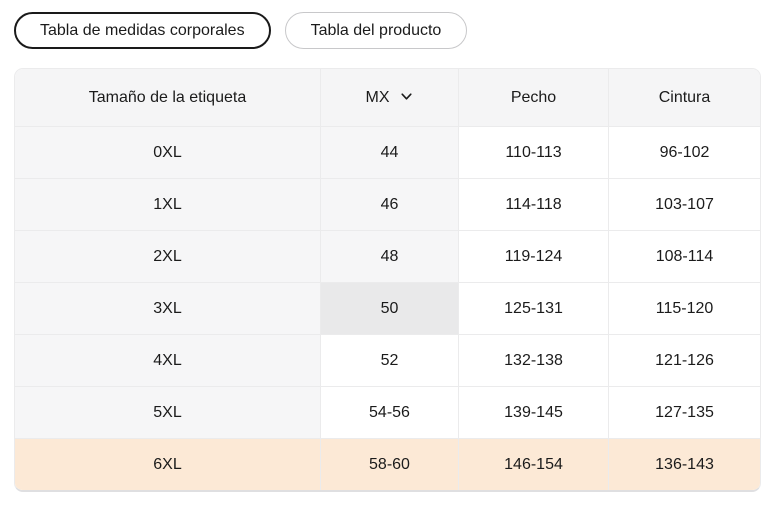 The height and width of the screenshot is (514, 776). Describe the element at coordinates (684, 152) in the screenshot. I see `cell-cintura: 96-102` at that location.